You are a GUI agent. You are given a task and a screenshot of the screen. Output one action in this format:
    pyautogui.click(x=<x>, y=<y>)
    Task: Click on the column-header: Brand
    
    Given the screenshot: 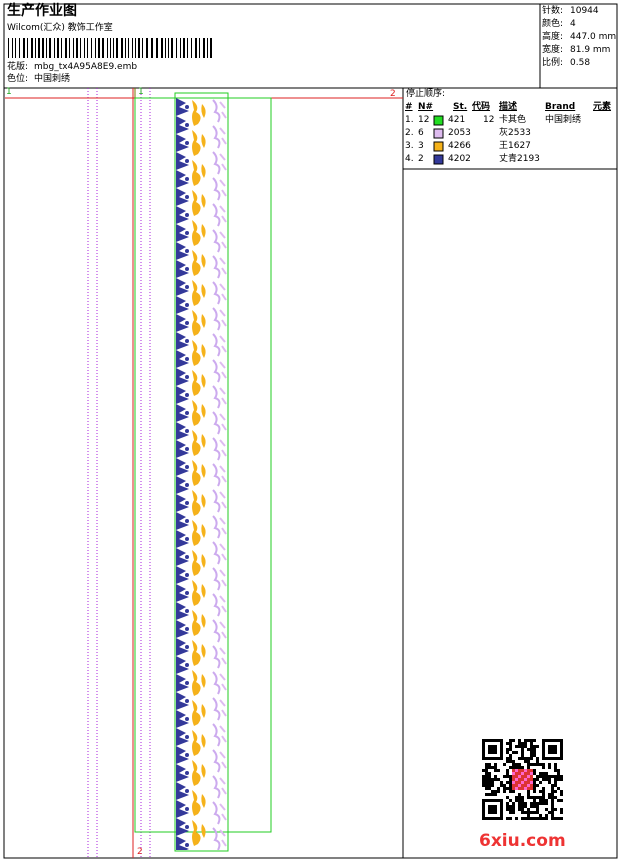 What is the action you would take?
    pyautogui.click(x=560, y=107)
    